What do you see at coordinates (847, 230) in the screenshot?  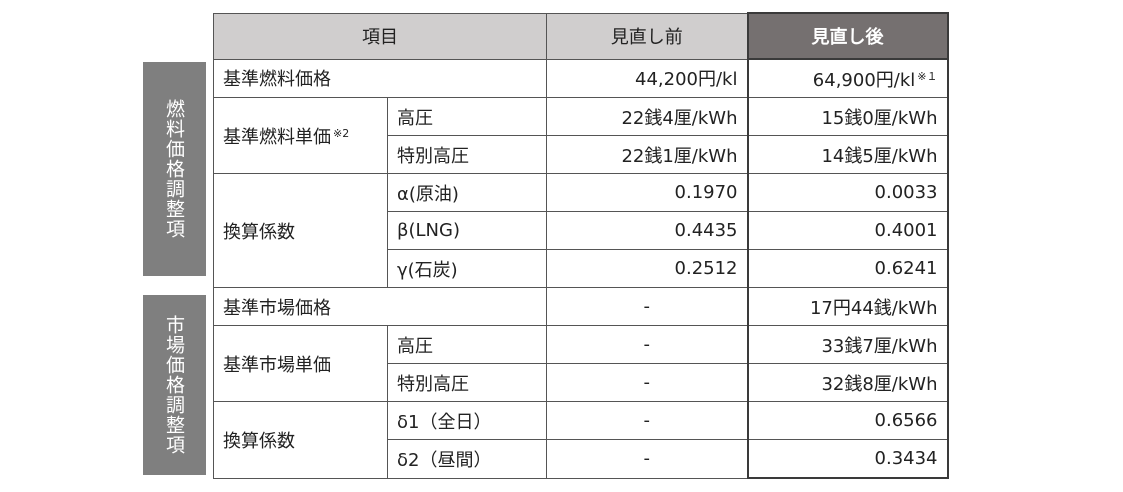 I see `table-cell: 0.4001` at bounding box center [847, 230].